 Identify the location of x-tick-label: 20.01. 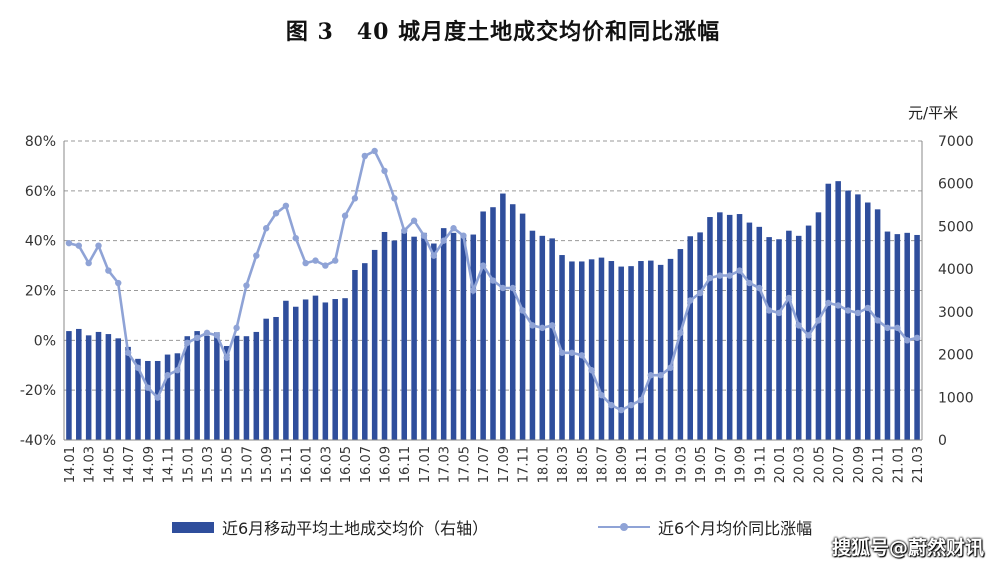
(780, 464).